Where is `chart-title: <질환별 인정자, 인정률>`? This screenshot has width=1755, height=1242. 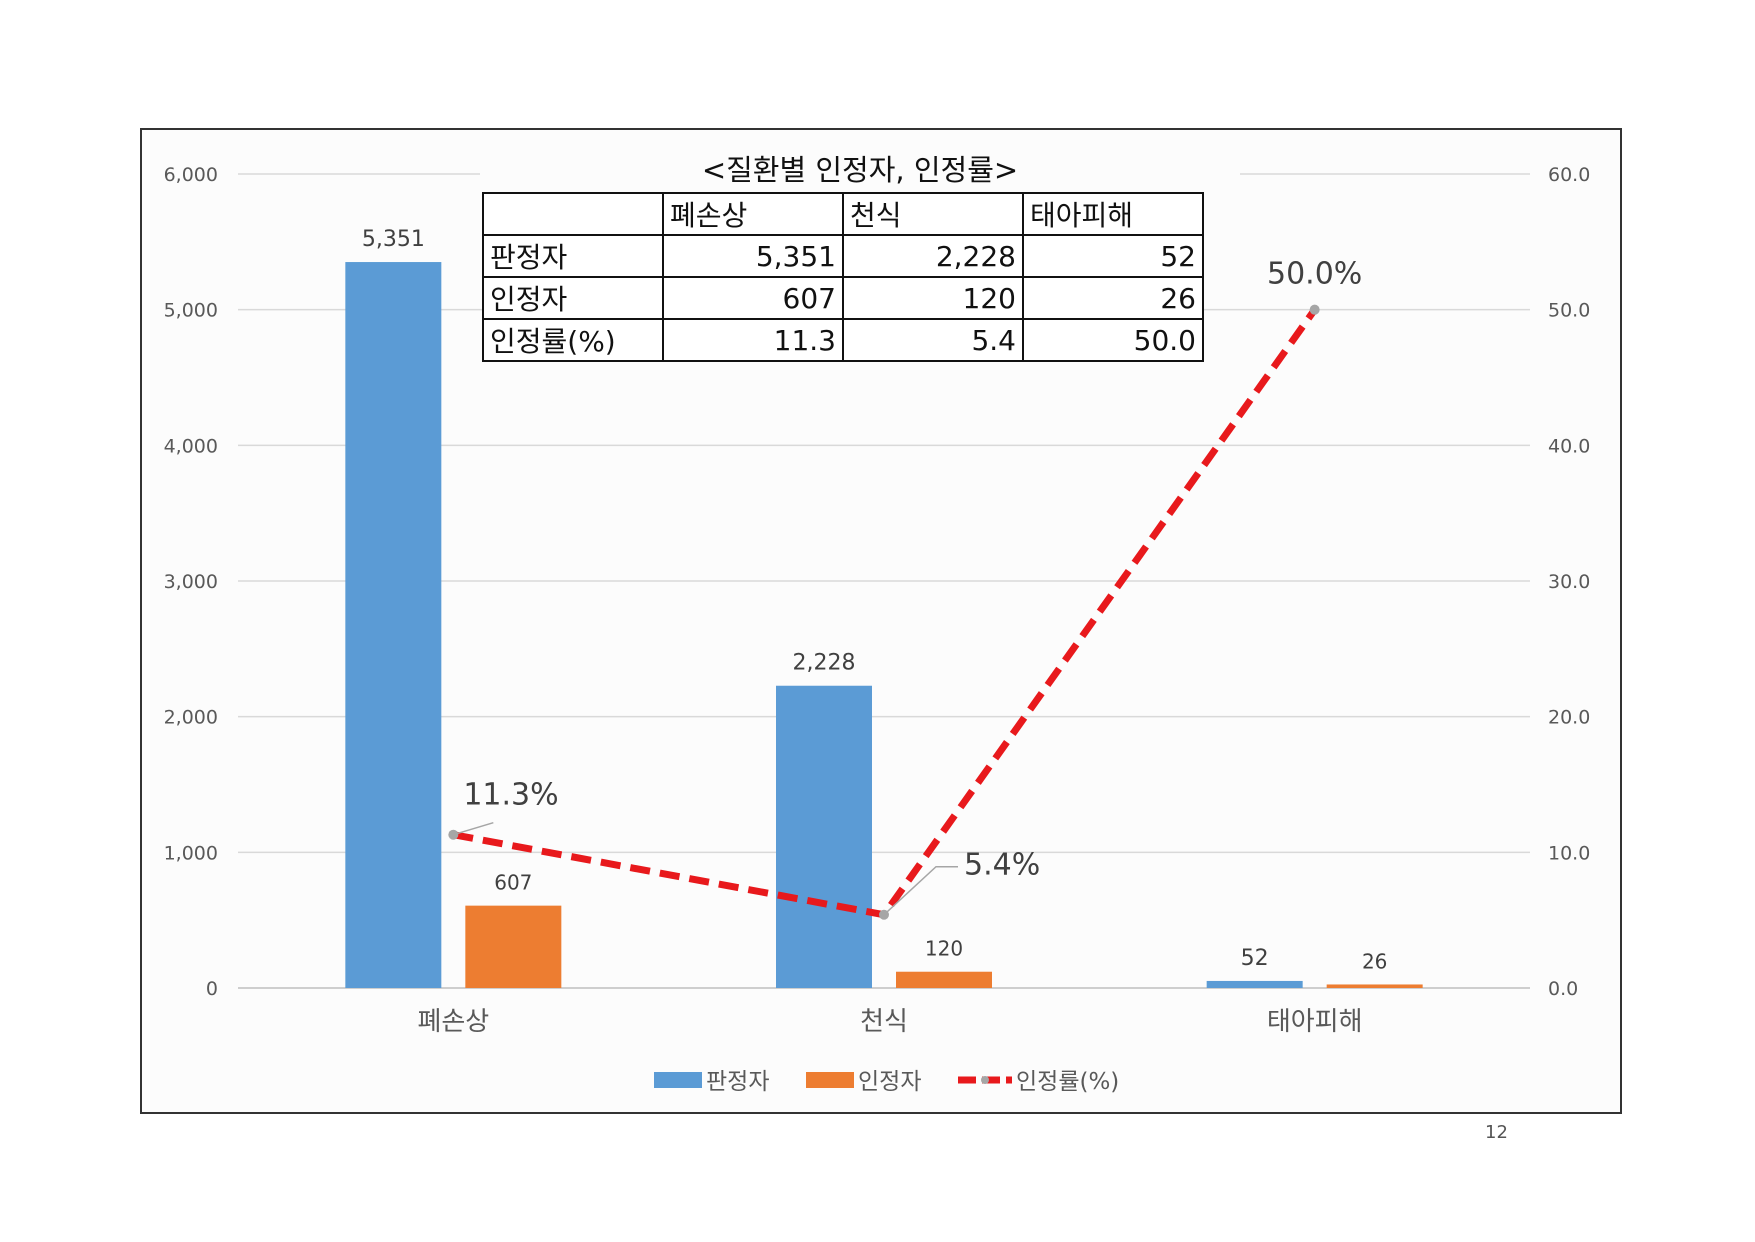 chart-title: <질환별 인정자, 인정률> is located at coordinates (860, 170).